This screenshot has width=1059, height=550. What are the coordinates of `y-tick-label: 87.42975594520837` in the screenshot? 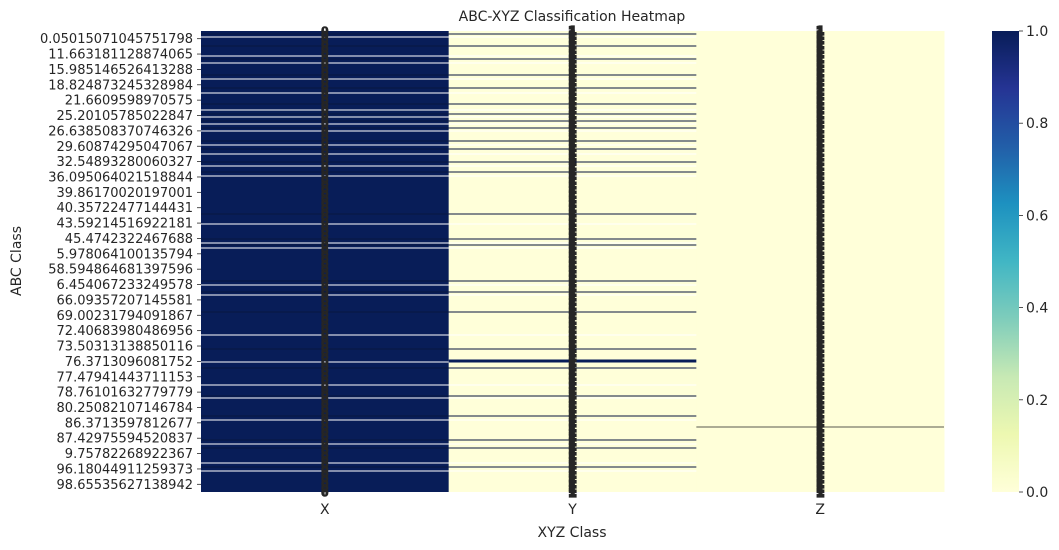 It's located at (125, 439).